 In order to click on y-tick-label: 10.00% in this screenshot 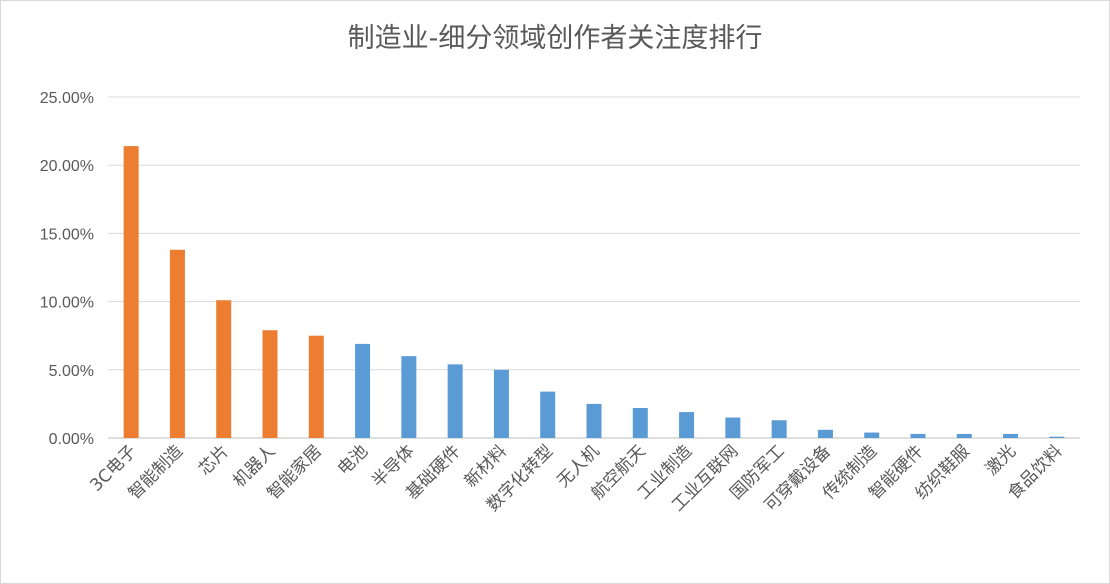, I will do `click(67, 303)`.